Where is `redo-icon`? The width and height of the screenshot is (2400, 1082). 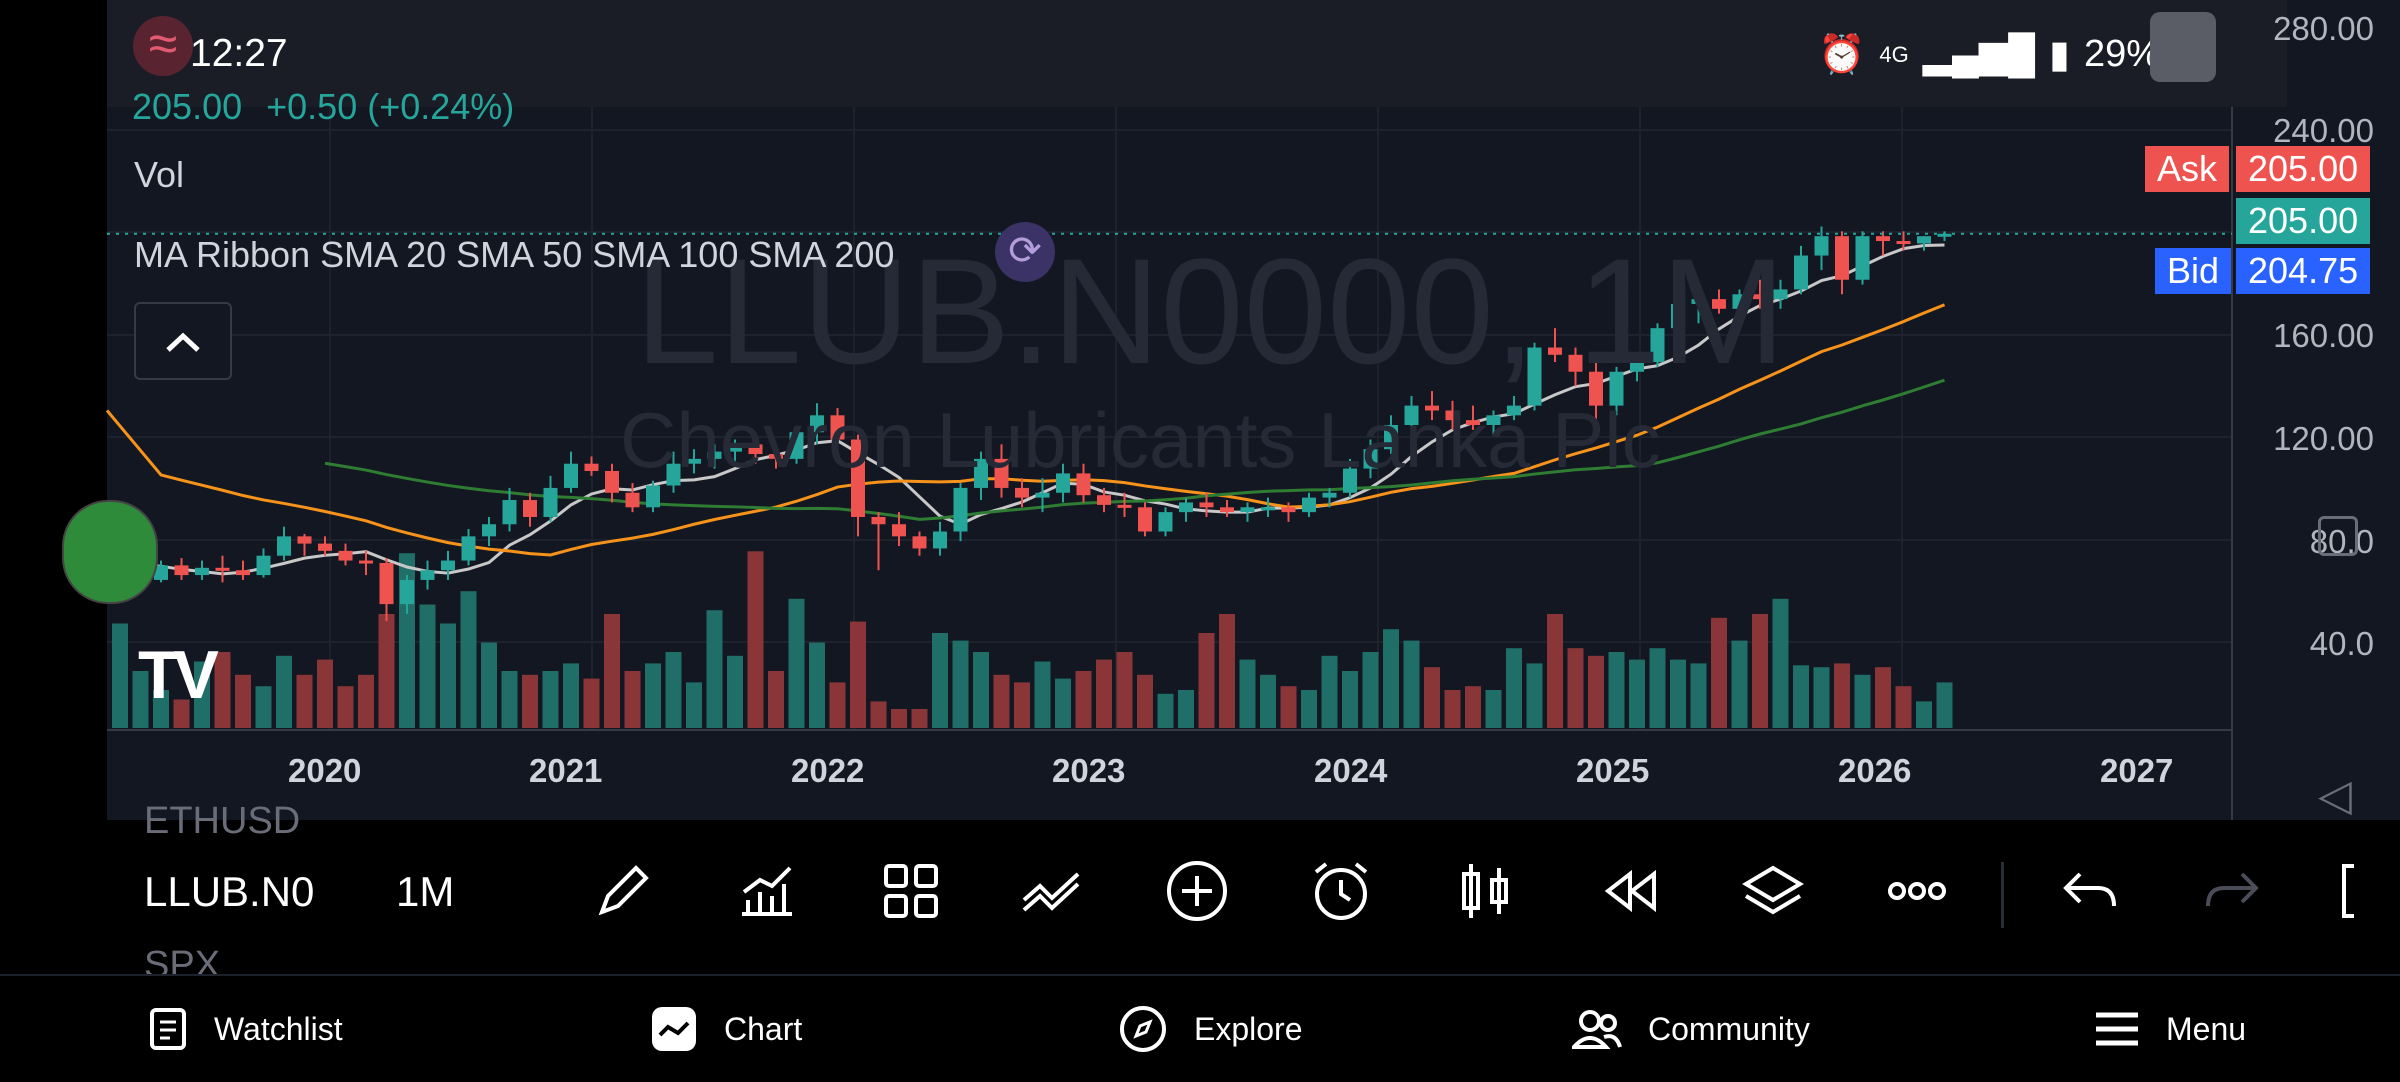
redo-icon is located at coordinates (2233, 891).